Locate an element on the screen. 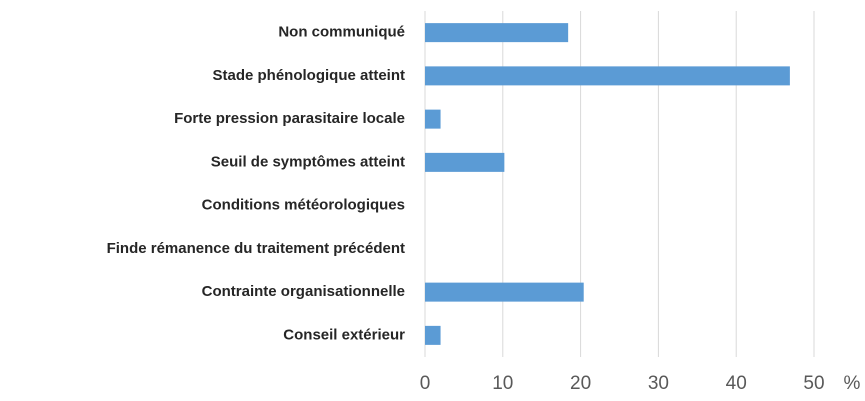  y-tick-label: Non communiqué is located at coordinates (341, 32).